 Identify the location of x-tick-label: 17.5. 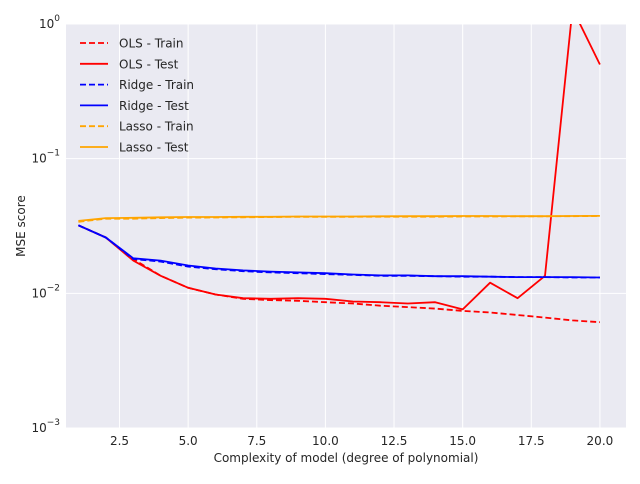
(531, 441).